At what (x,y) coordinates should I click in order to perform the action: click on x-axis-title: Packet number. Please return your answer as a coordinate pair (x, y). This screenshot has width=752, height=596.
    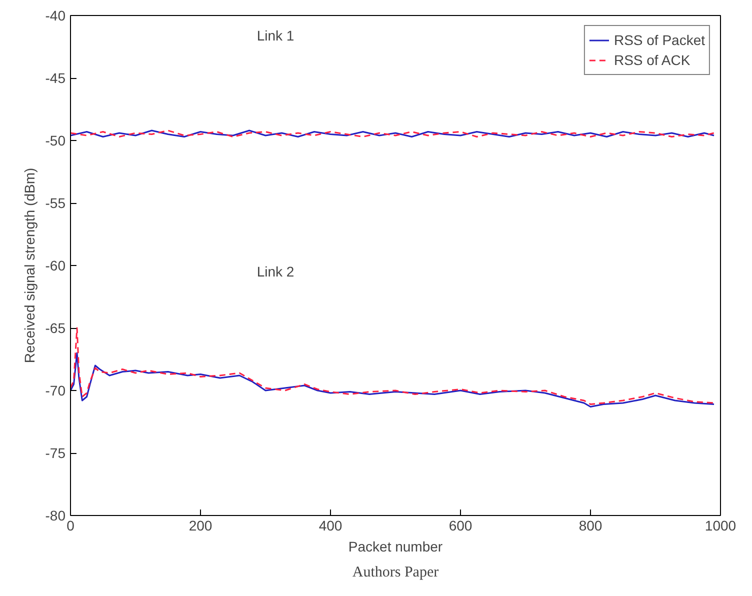
    Looking at the image, I should click on (395, 546).